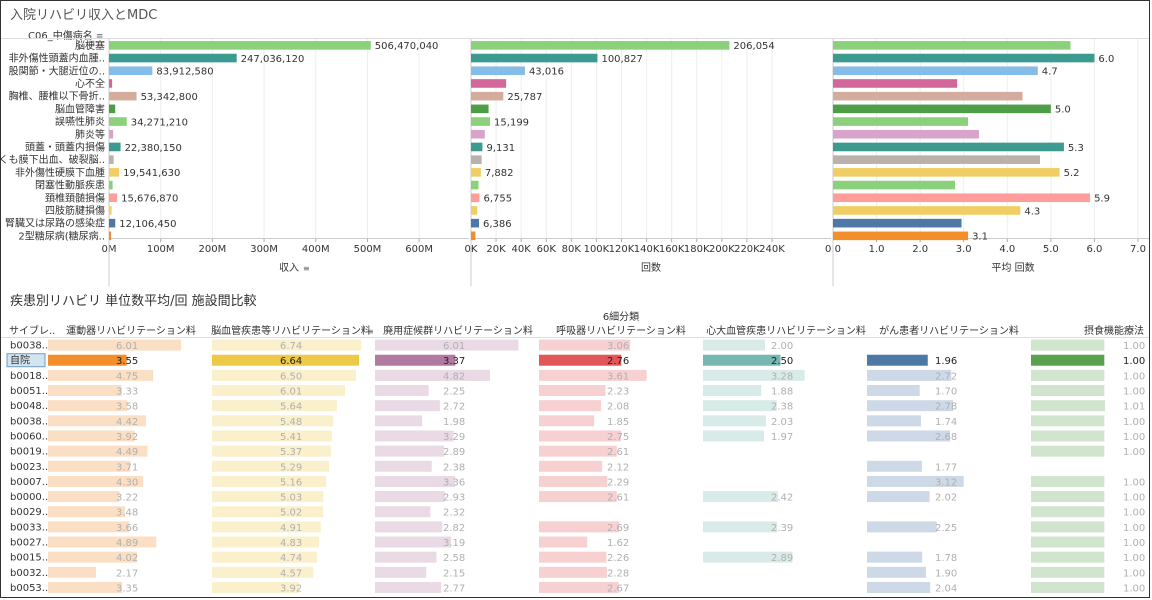  I want to click on row-label: 脳血管障害, so click(80, 108).